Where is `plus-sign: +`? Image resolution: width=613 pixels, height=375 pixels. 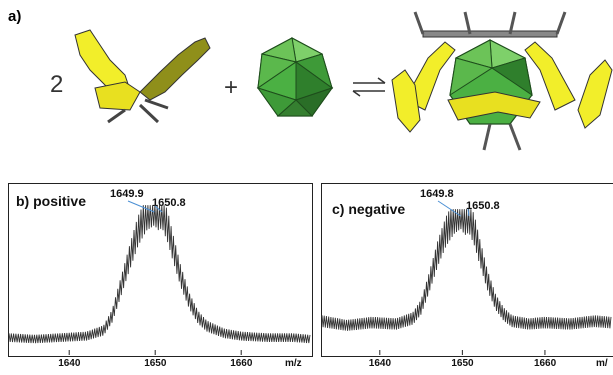
plus-sign: + is located at coordinates (231, 87).